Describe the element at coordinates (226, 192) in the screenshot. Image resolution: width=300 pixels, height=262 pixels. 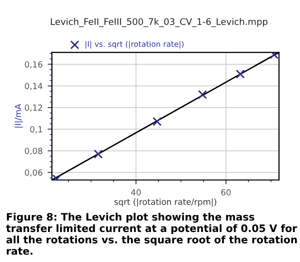
I see `x-tick-label: 60` at that location.